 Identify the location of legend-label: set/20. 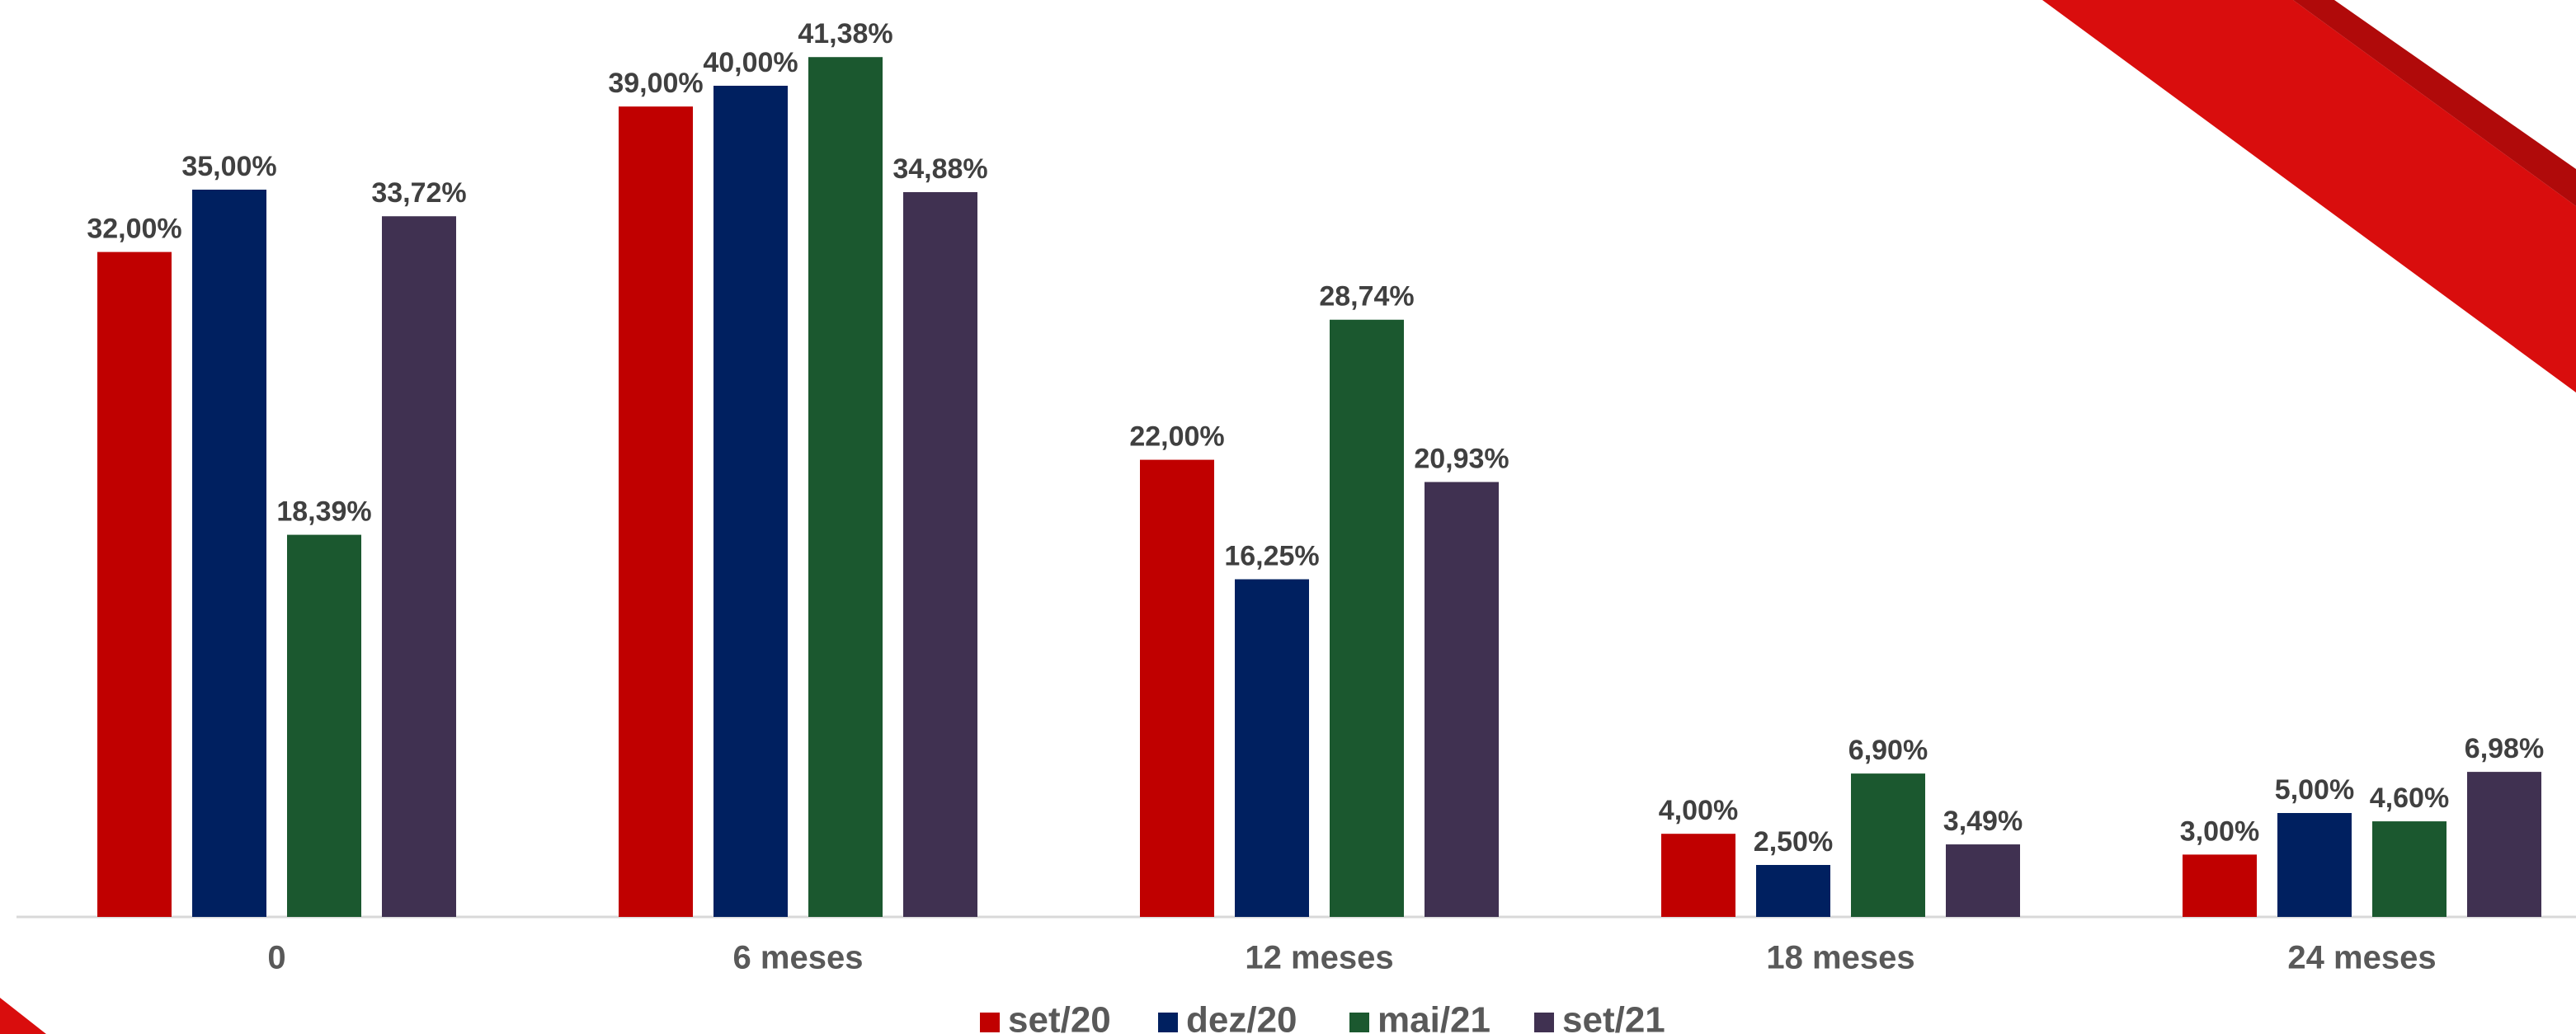
(1059, 1017).